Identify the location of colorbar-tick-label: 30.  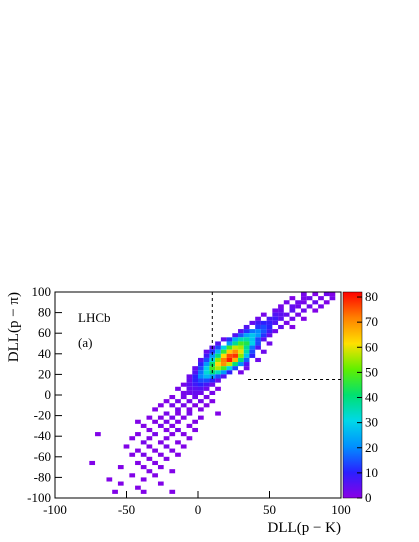
(371, 422).